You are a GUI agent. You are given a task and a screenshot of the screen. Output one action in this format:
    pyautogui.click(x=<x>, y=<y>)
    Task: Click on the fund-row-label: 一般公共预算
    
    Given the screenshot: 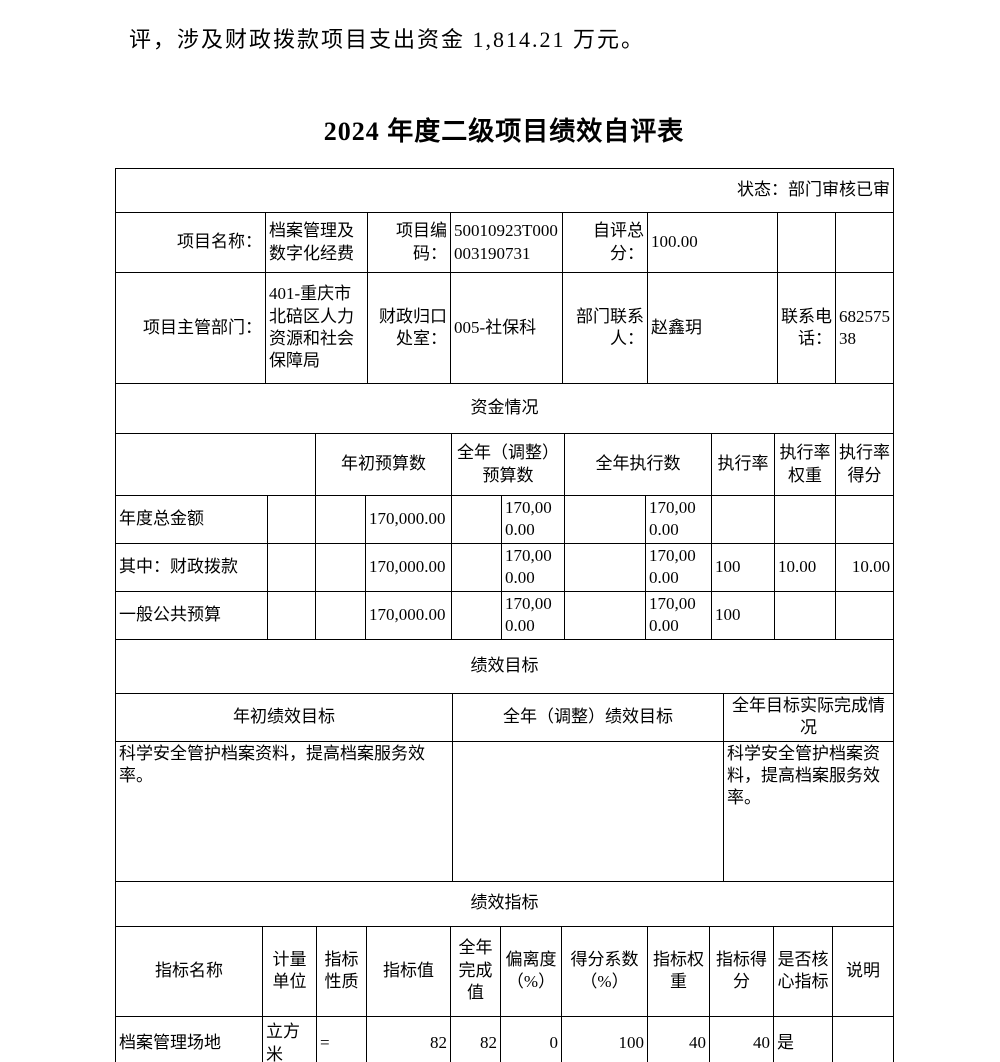 What is the action you would take?
    pyautogui.click(x=191, y=615)
    